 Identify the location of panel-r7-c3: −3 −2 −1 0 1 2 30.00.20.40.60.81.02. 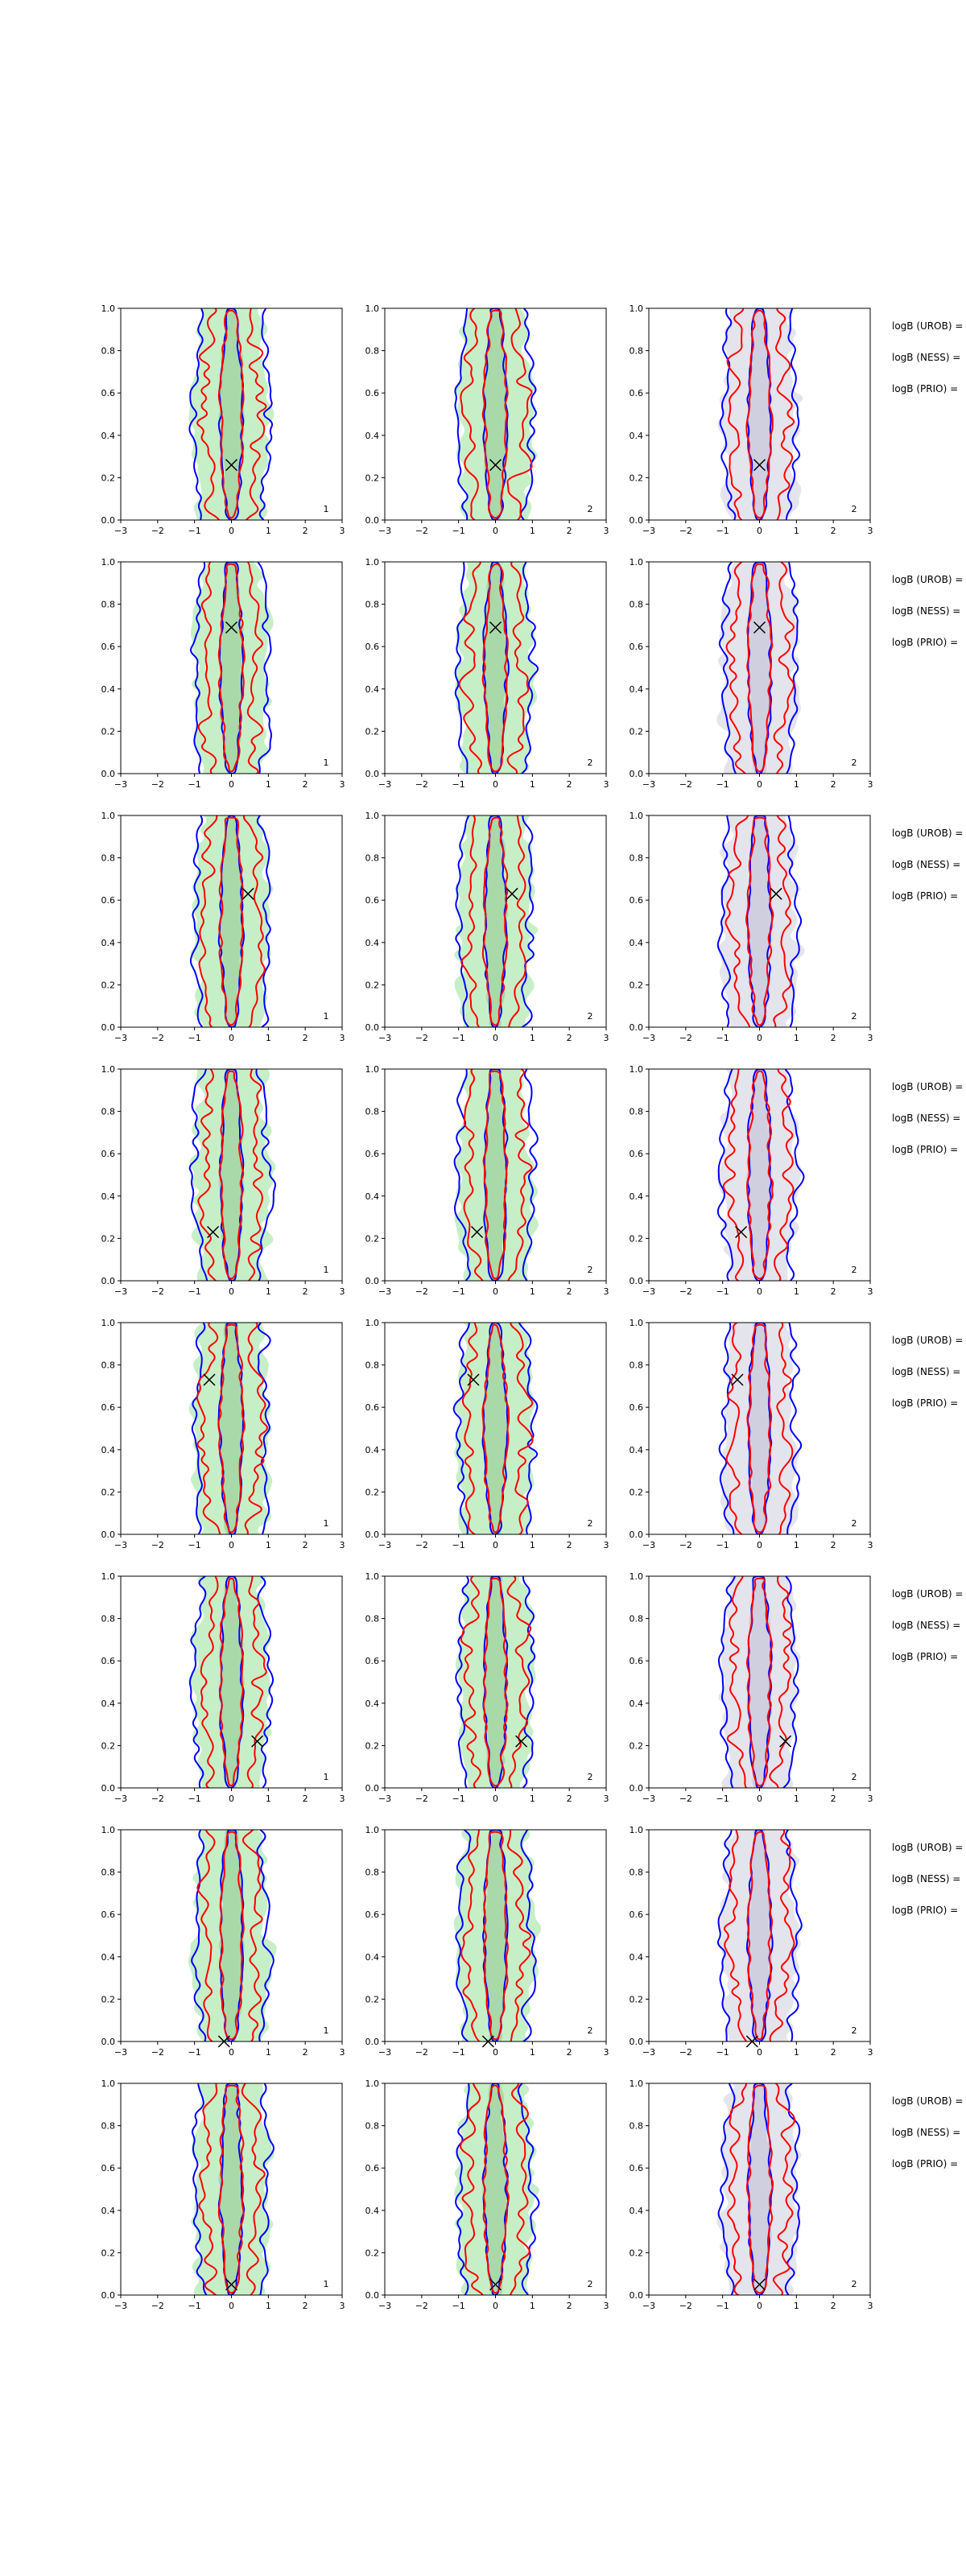
(751, 1941).